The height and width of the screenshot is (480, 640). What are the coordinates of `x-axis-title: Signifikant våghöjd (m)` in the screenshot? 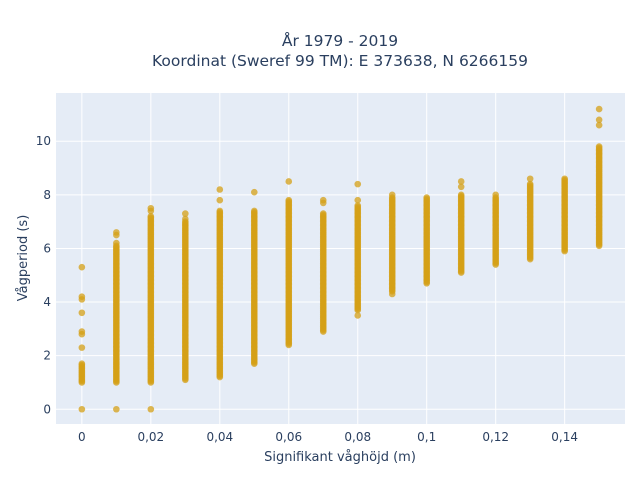 It's located at (340, 457).